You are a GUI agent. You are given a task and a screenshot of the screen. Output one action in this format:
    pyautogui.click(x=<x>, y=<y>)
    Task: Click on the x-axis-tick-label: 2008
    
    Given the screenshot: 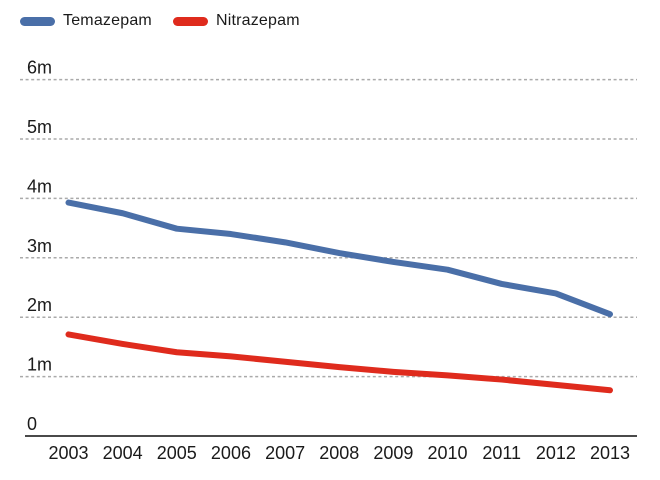 What is the action you would take?
    pyautogui.click(x=339, y=453)
    